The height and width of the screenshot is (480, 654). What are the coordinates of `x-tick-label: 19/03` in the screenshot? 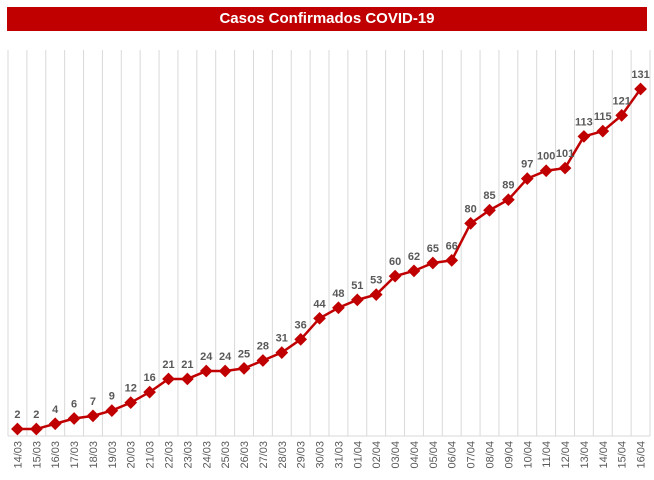 It's located at (113, 455).